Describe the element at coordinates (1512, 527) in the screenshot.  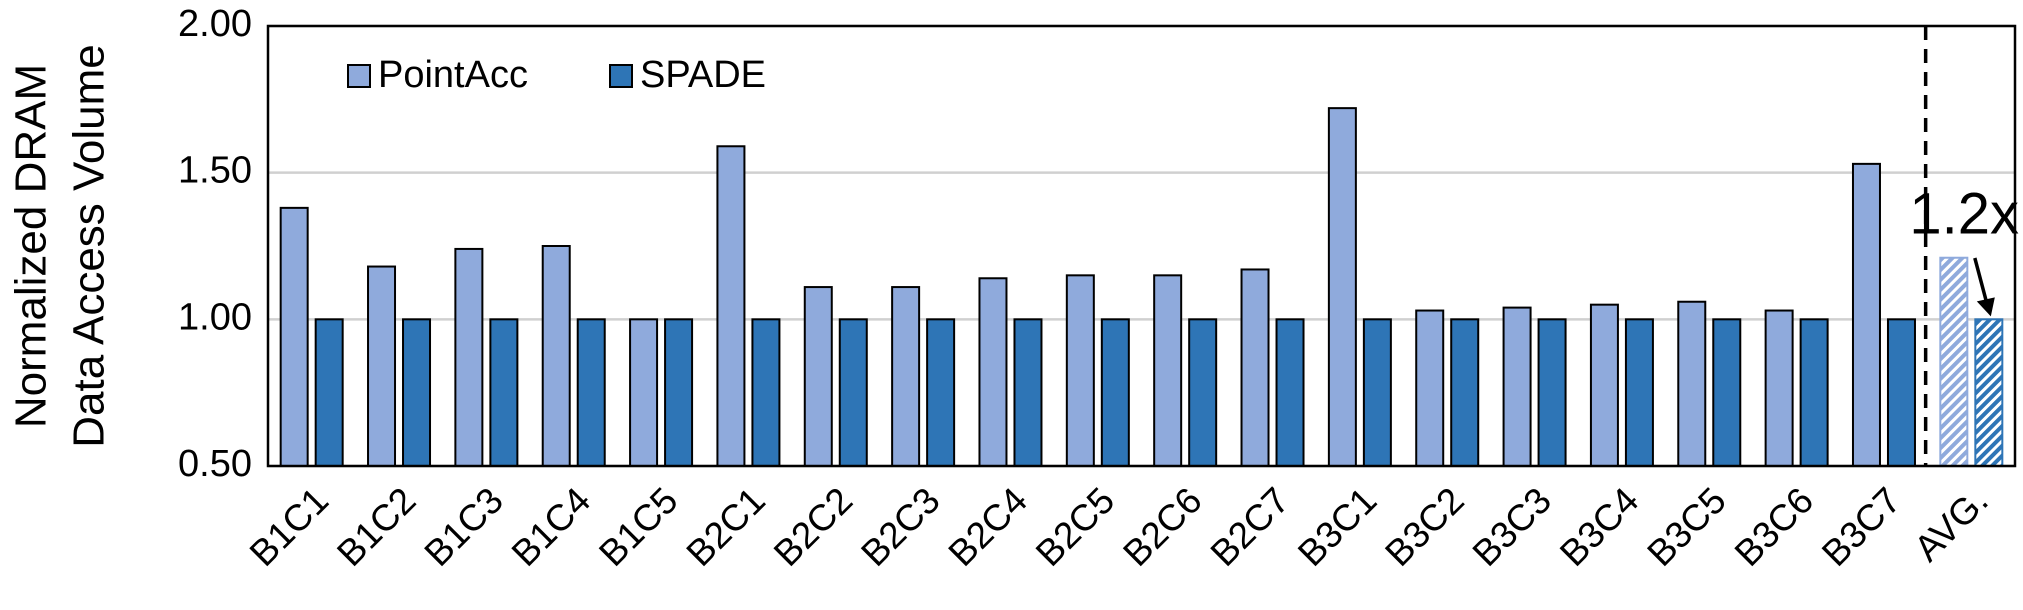
I see `x-tick-label: B3C3` at that location.